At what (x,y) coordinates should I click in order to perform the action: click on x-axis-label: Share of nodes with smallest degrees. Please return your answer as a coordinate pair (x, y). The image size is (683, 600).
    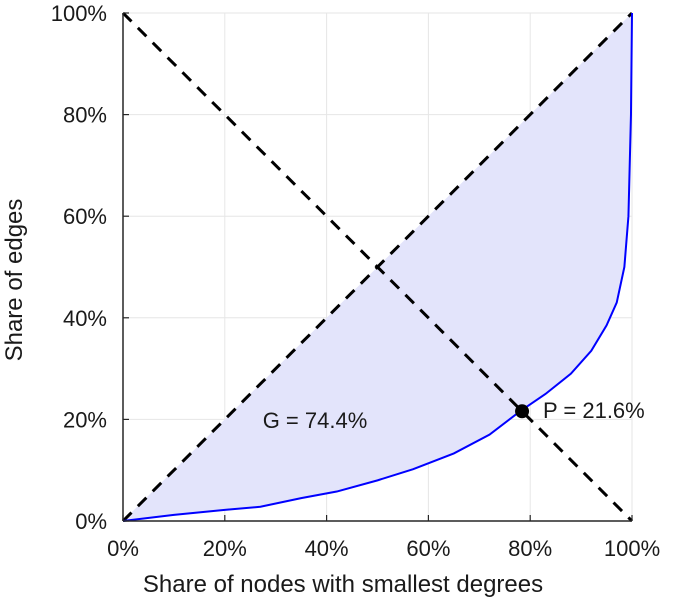
    Looking at the image, I should click on (343, 584).